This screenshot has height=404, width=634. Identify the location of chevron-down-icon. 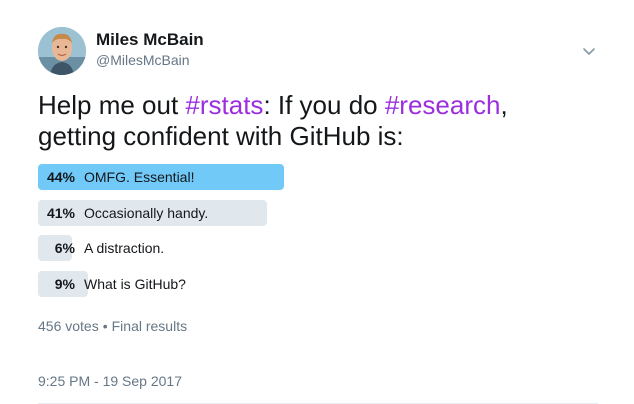
(589, 51).